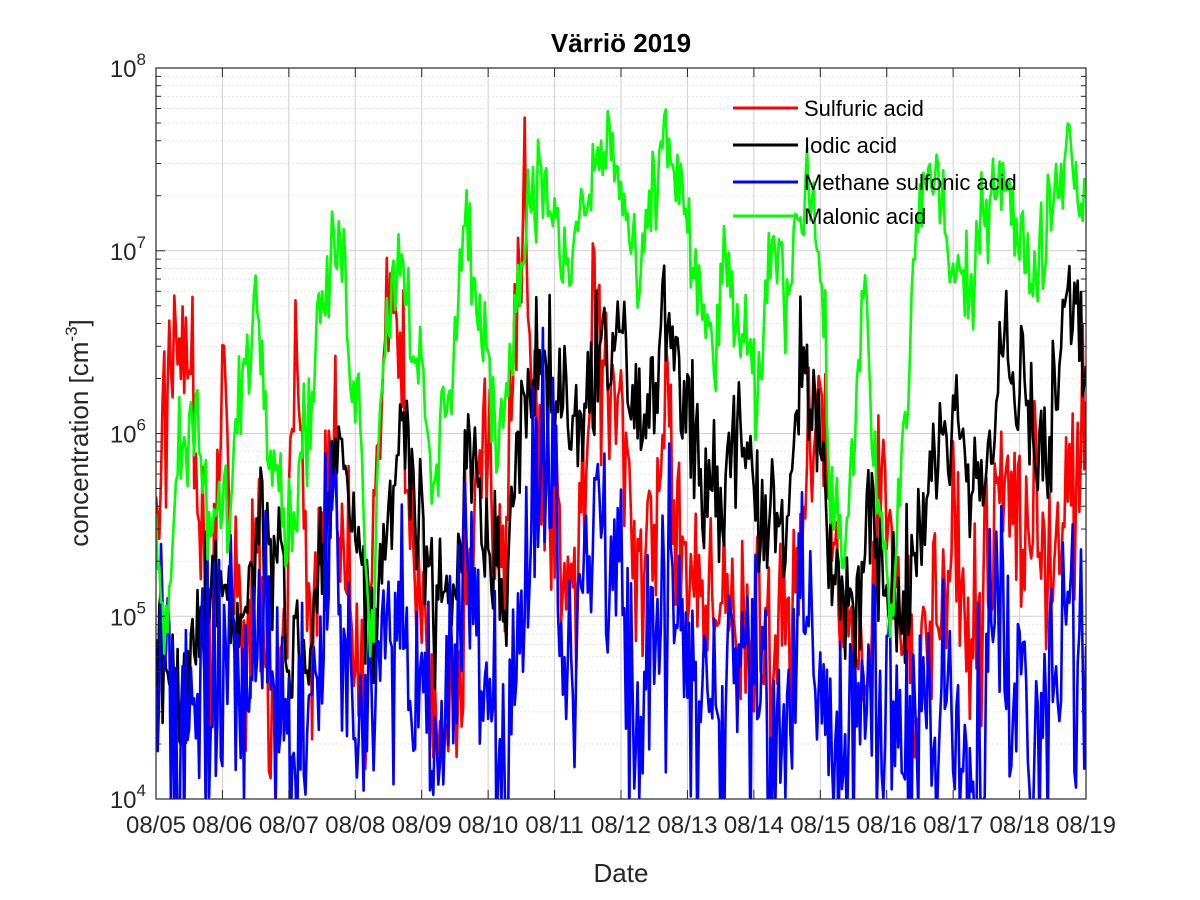 The width and height of the screenshot is (1200, 900). Describe the element at coordinates (128, 614) in the screenshot. I see `y-tick-label: 10⁵` at that location.